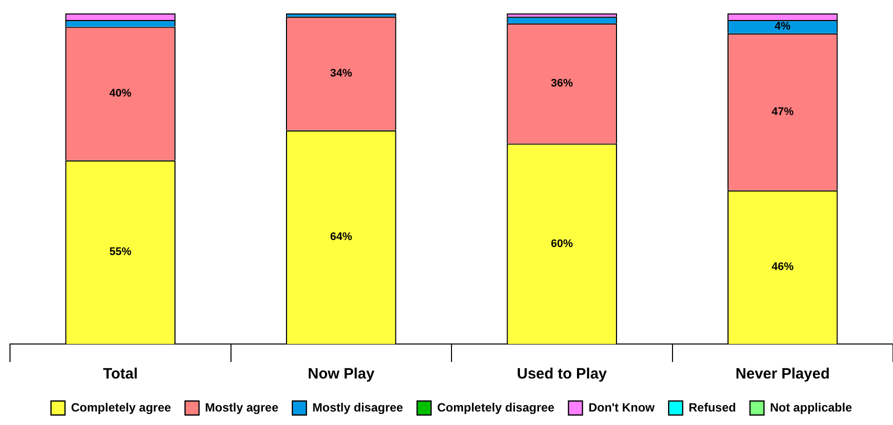  I want to click on legend-label: Mostly agree, so click(242, 407).